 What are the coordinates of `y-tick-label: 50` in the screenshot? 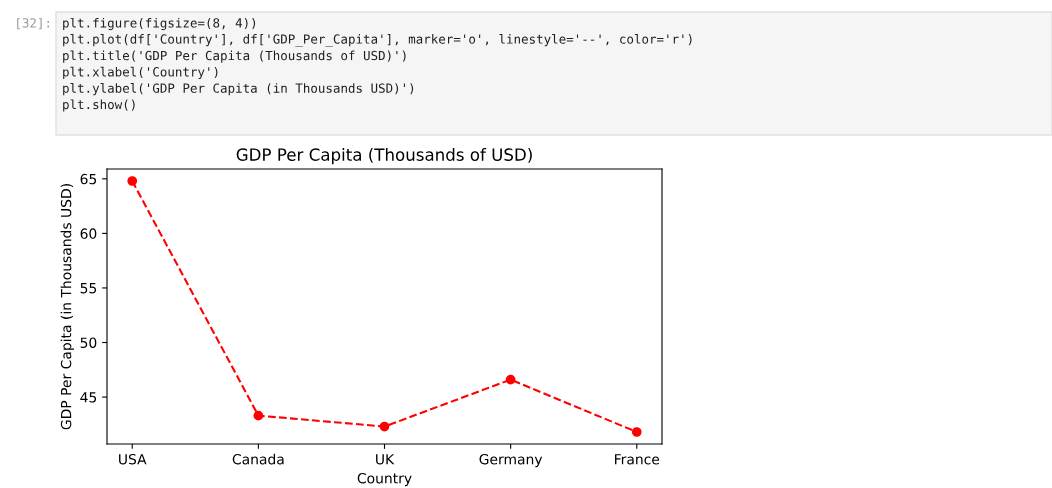 It's located at (88, 342).